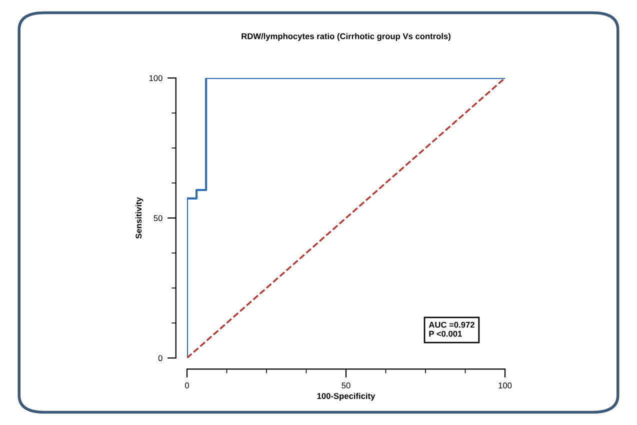 This screenshot has width=637, height=425. What do you see at coordinates (187, 385) in the screenshot?
I see `x-tick-label: 0` at bounding box center [187, 385].